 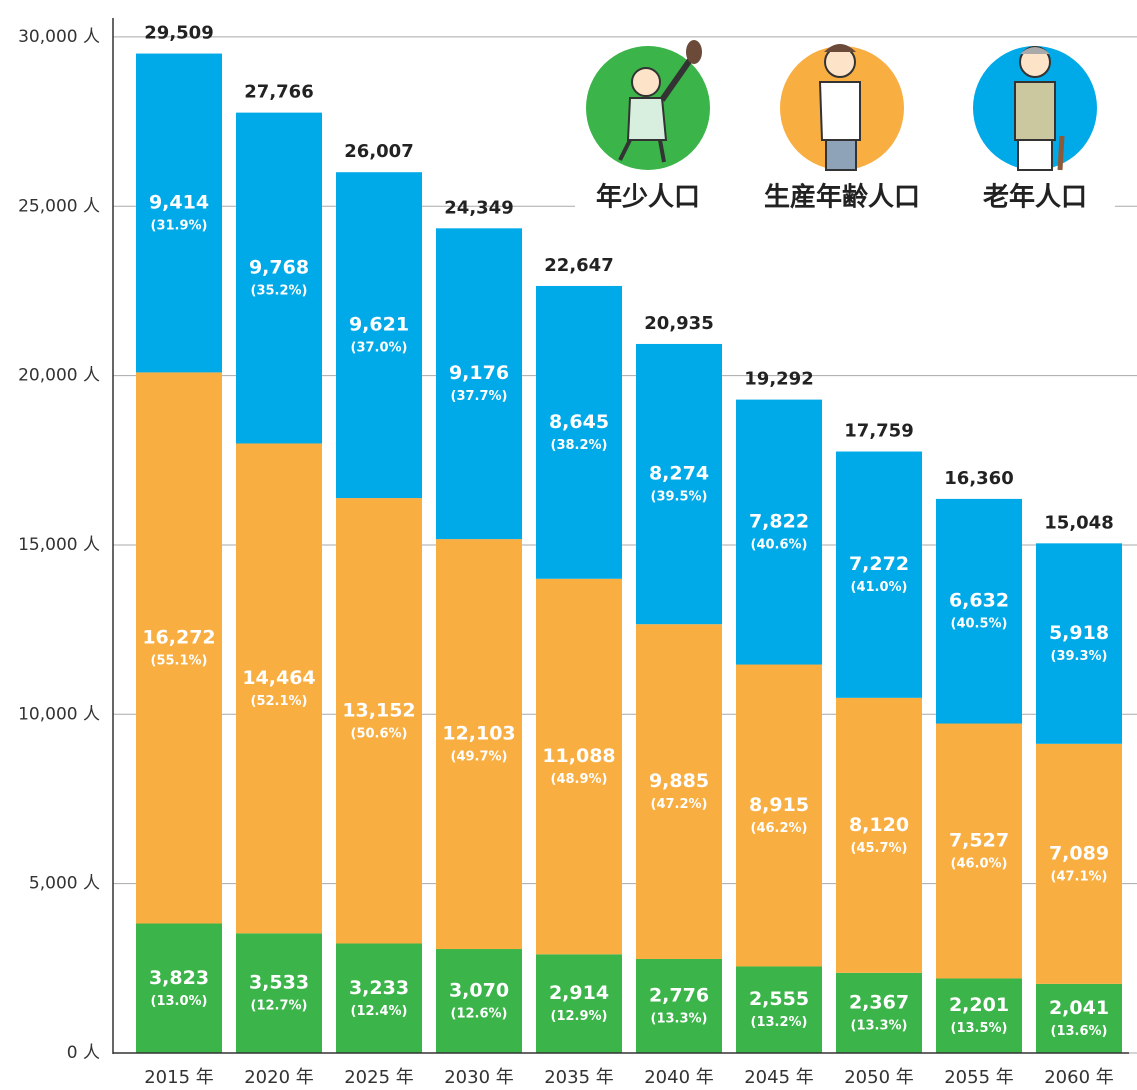 I want to click on total-label: 16,360, so click(x=978, y=478).